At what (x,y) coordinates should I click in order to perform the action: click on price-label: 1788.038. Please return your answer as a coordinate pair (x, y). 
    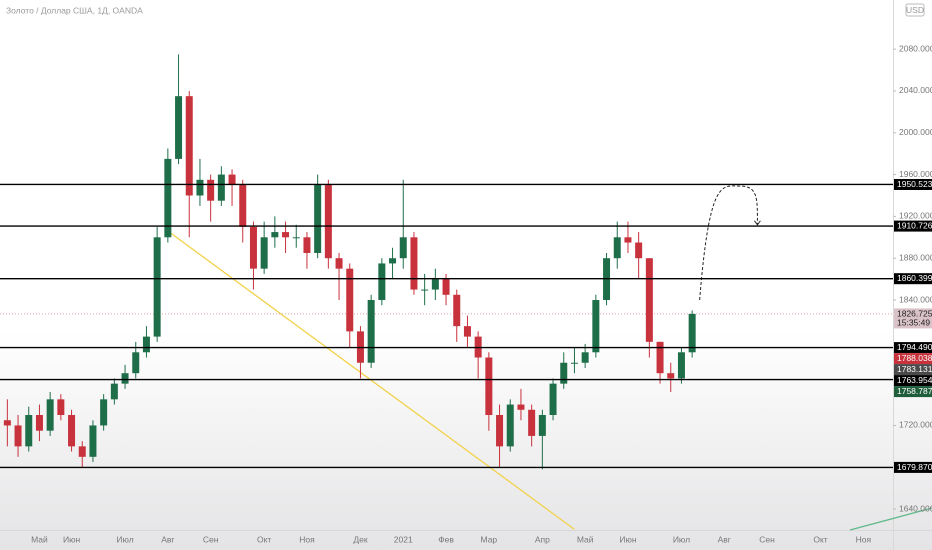
    Looking at the image, I should click on (914, 358).